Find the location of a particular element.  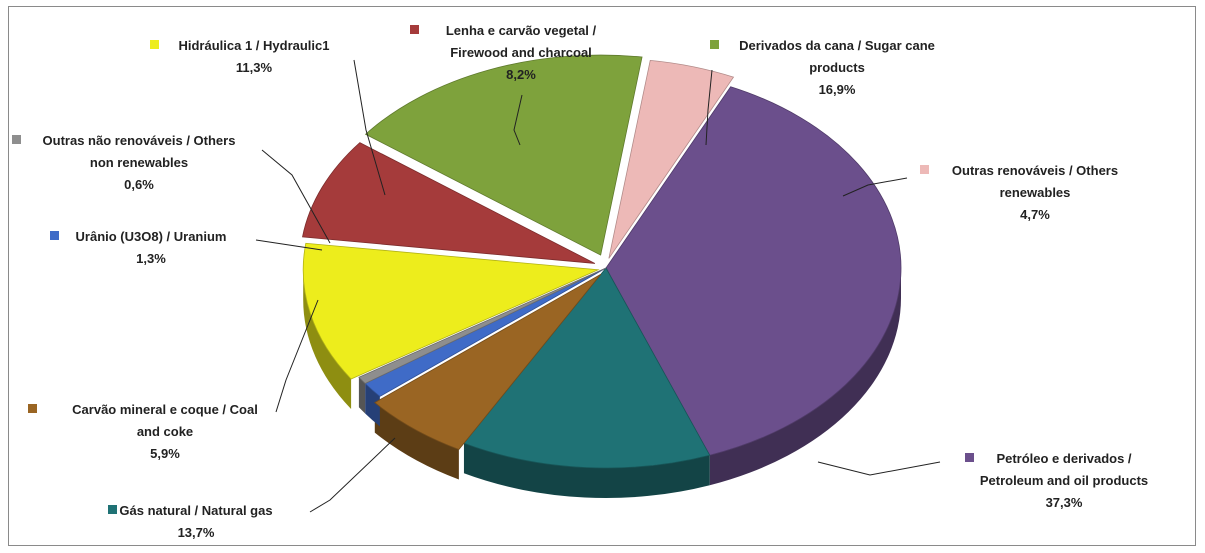

slice-natural-gas is located at coordinates (587, 368).